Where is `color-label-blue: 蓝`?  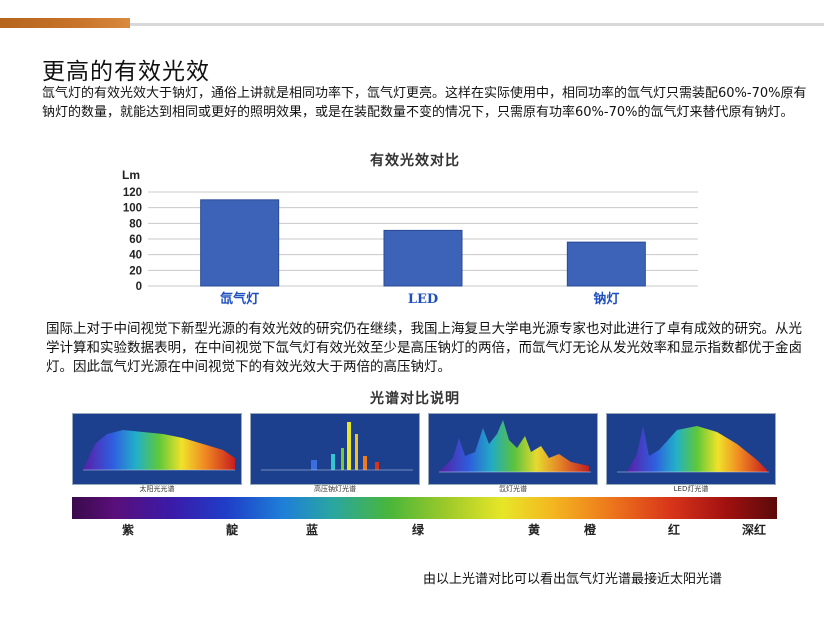
color-label-blue: 蓝 is located at coordinates (312, 530).